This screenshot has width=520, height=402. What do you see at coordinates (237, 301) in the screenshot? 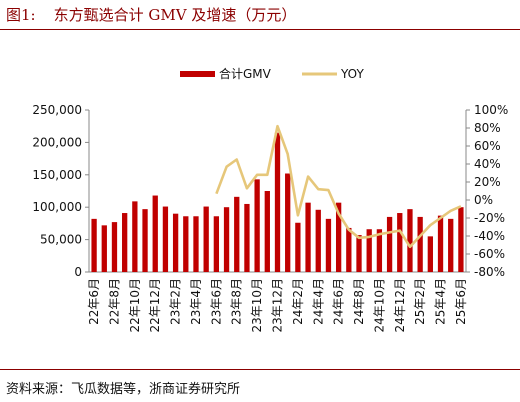
I see `x-axis-tick-label: 23年8月` at bounding box center [237, 301].